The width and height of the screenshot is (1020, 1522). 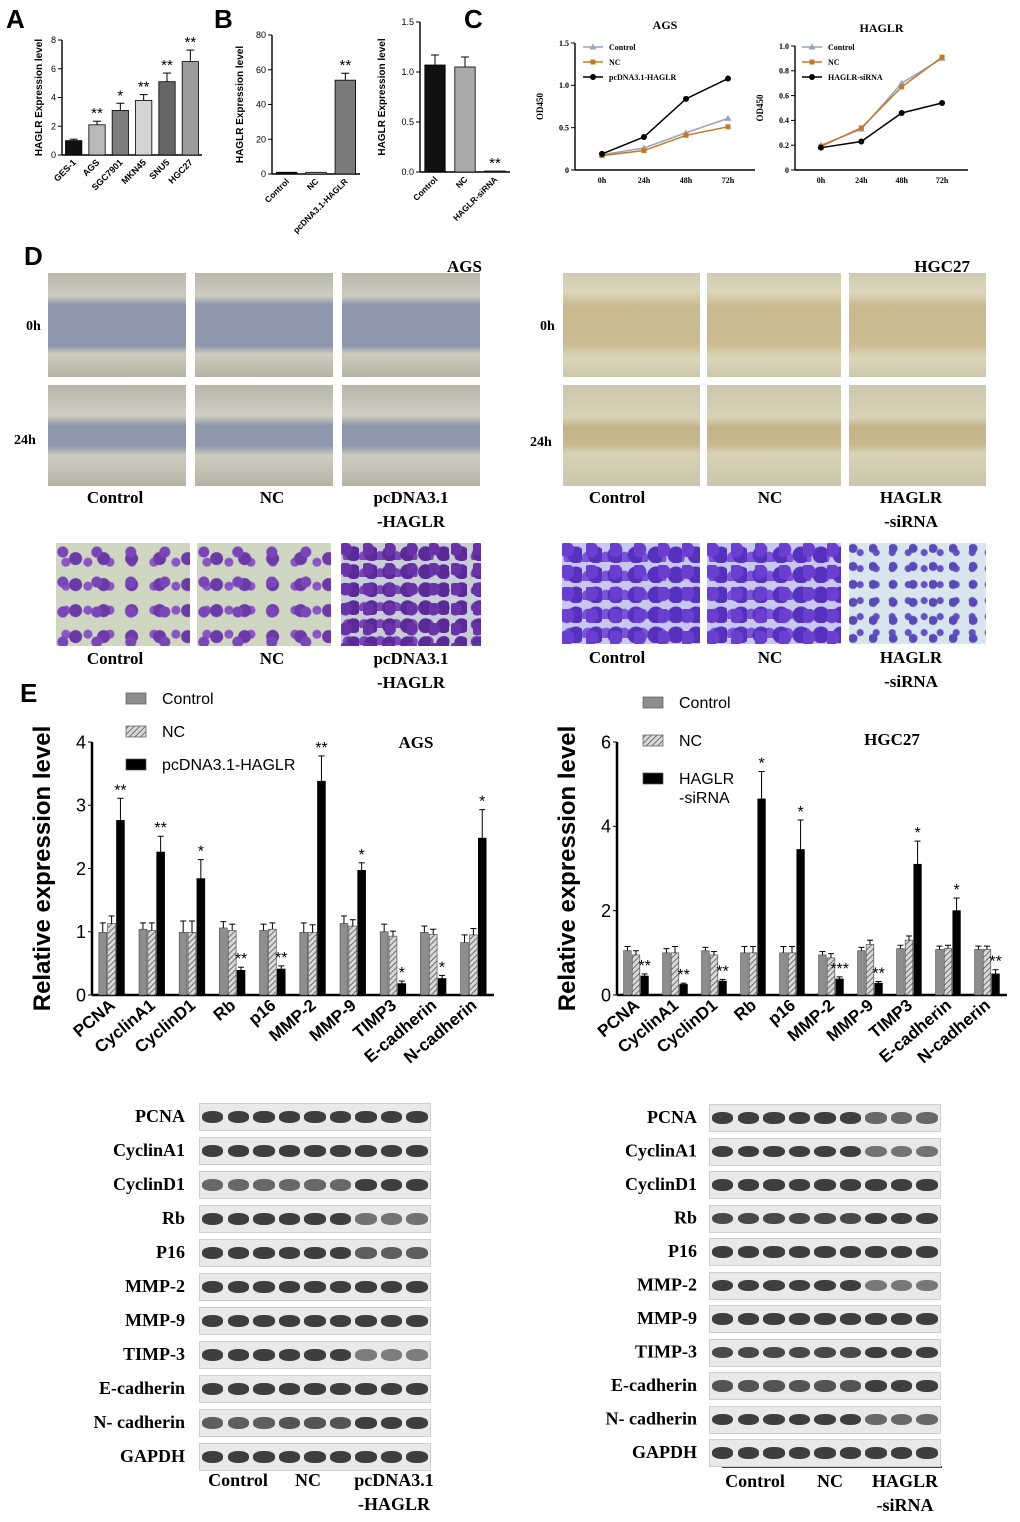 I want to click on transwell-ags-nc, so click(x=264, y=594).